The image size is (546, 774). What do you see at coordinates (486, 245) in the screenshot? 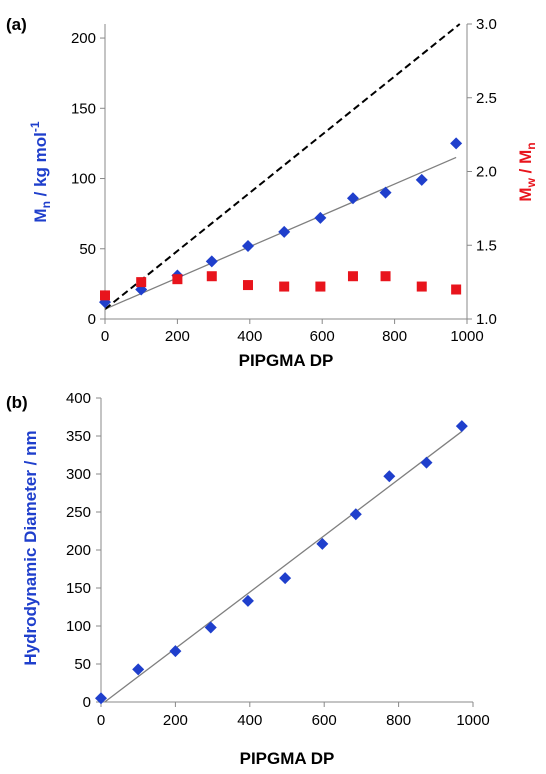
I see `y2-tick-label: 1.5` at bounding box center [486, 245].